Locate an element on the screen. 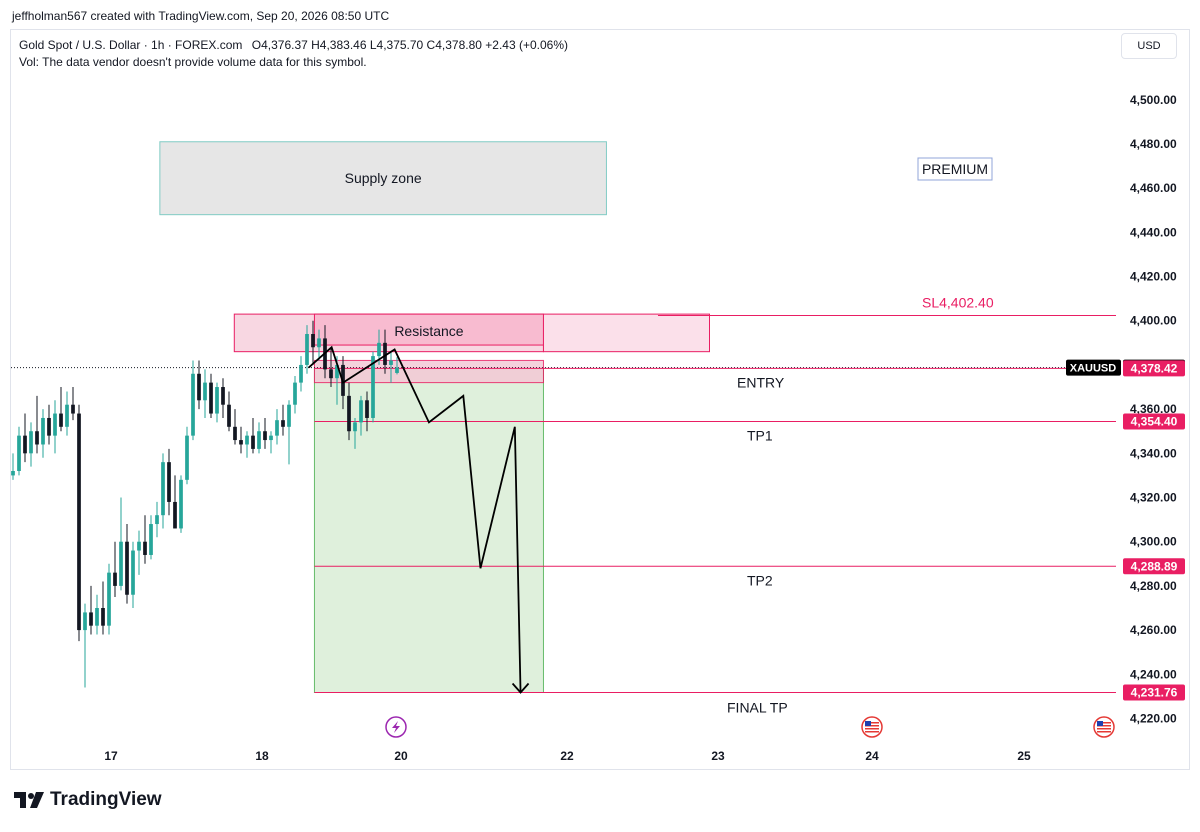 The width and height of the screenshot is (1200, 832). bolt-shape is located at coordinates (396, 727).